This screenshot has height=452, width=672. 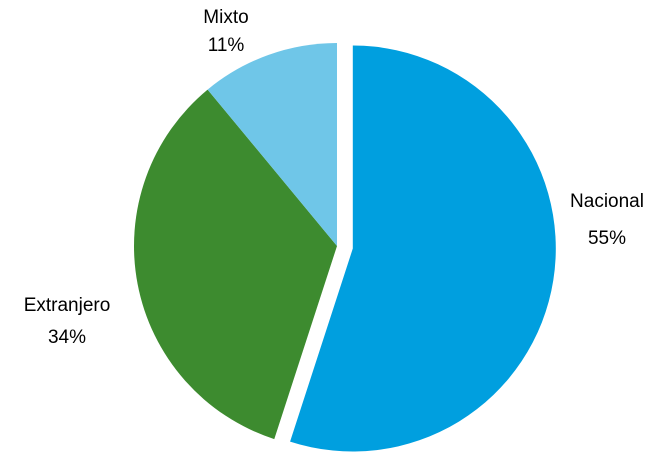 What do you see at coordinates (67, 337) in the screenshot?
I see `slice-value-extranjero: 34%` at bounding box center [67, 337].